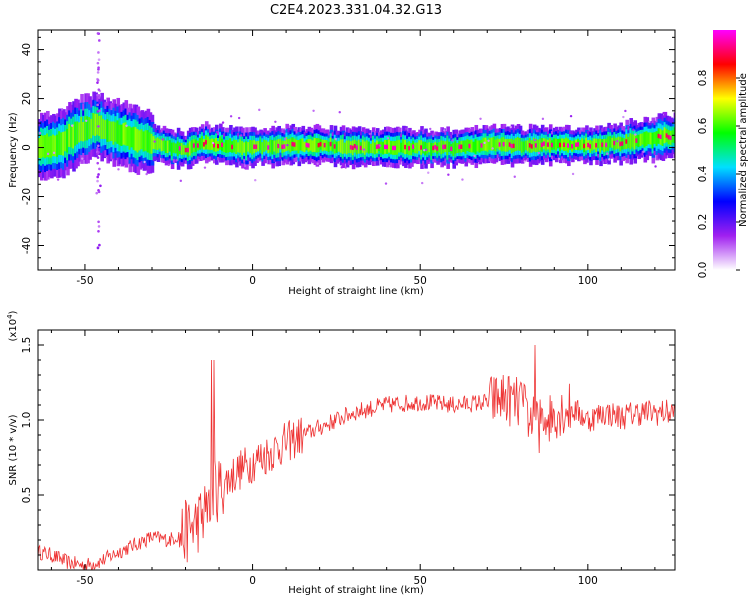 Image resolution: width=750 pixels, height=600 pixels. I want to click on spectrogram-y-label: Frequency (Hz), so click(13, 150).